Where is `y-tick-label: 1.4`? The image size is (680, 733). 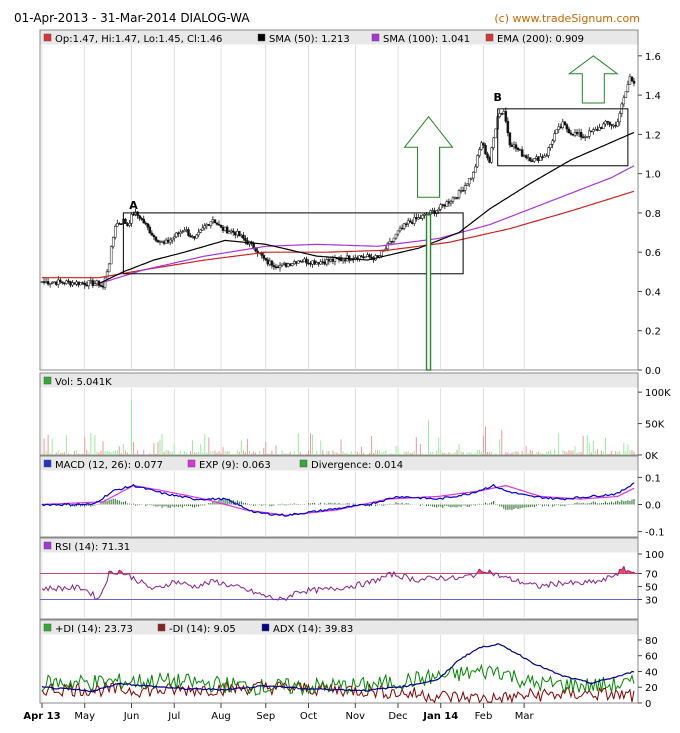 y-tick-label: 1.4 is located at coordinates (653, 96).